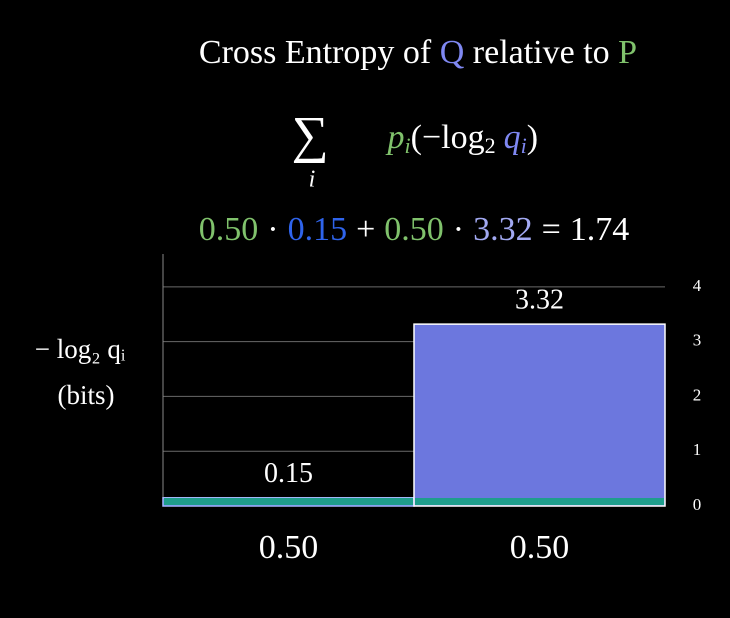  I want to click on equation-term: 0.15, so click(318, 229).